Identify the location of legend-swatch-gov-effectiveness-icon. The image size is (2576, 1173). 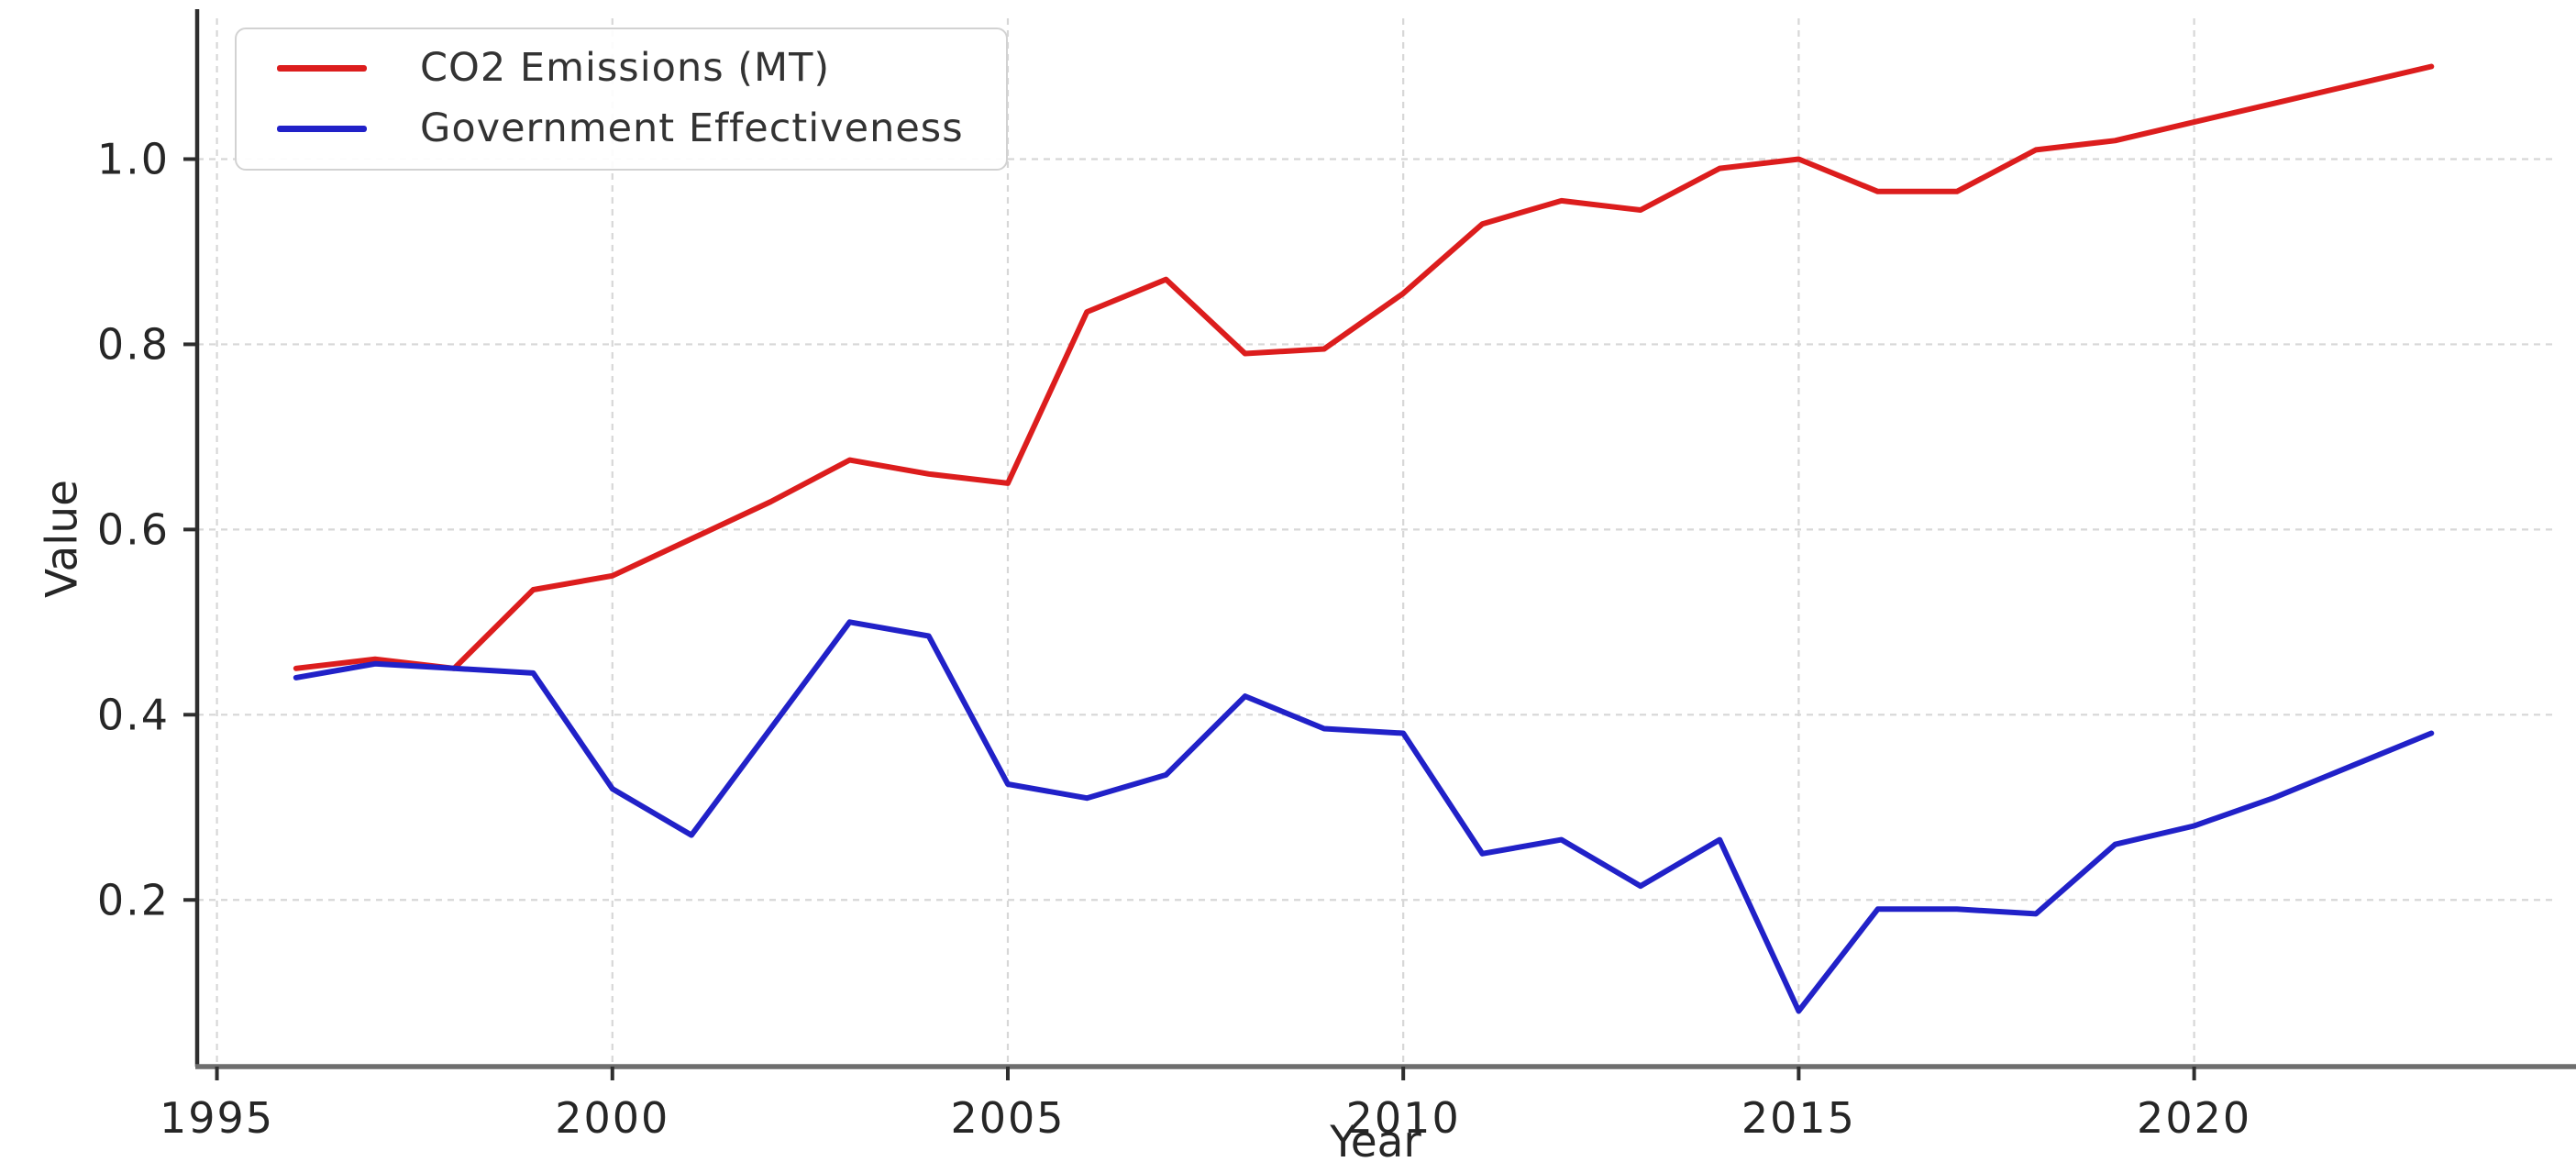
(322, 129).